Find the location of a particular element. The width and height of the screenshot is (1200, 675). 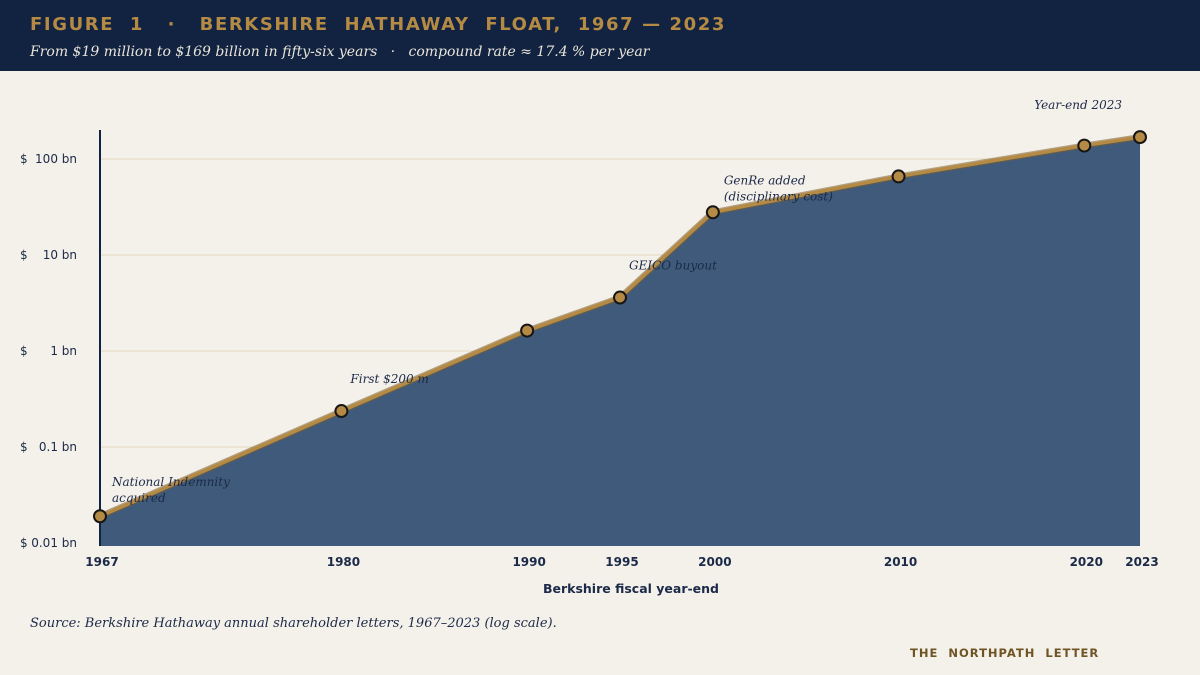

annotation-line: National Indemnity is located at coordinates (170, 482).